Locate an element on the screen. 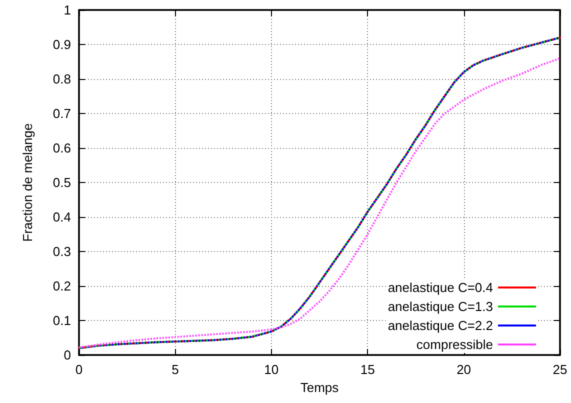  x-tick-label: 0 is located at coordinates (79, 369).